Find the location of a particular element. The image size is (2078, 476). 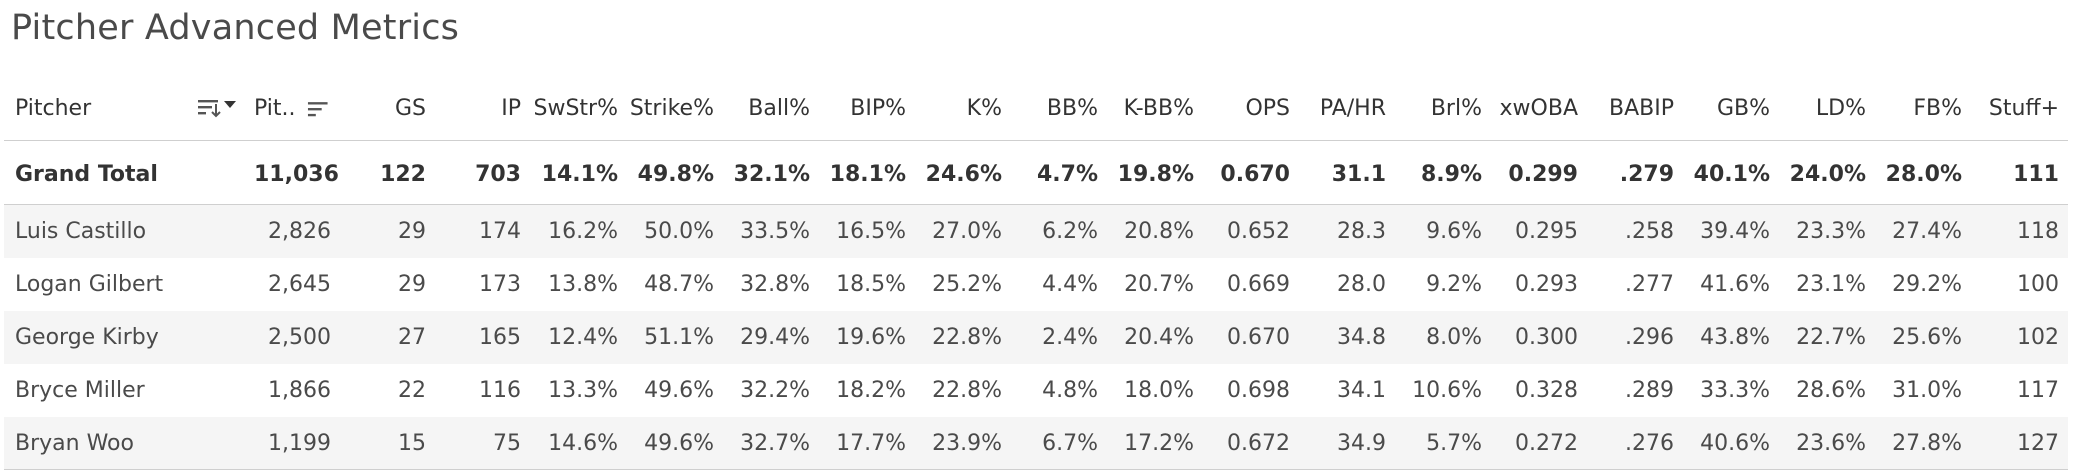

table-cell: 32.2% is located at coordinates (775, 390).